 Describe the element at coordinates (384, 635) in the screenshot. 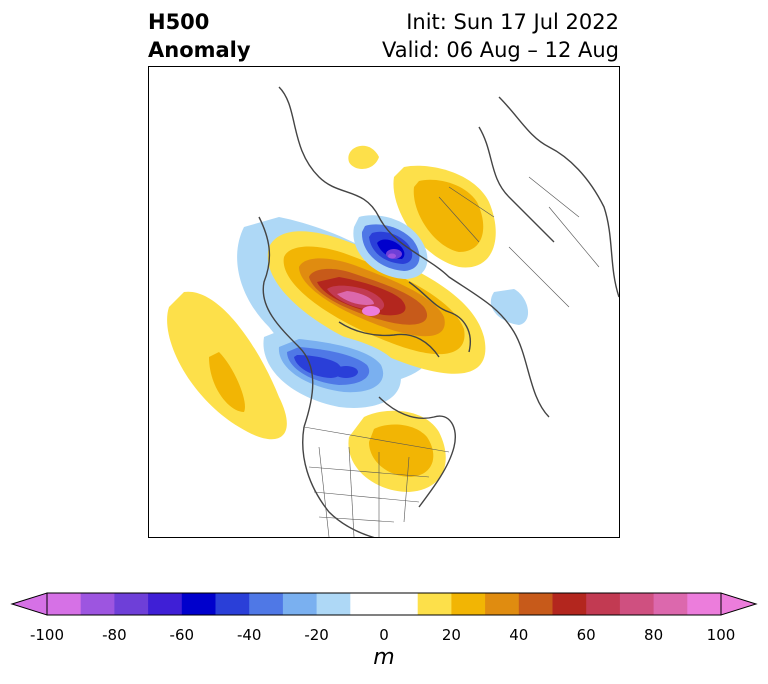

I see `colorbar-tick-label: 0` at that location.